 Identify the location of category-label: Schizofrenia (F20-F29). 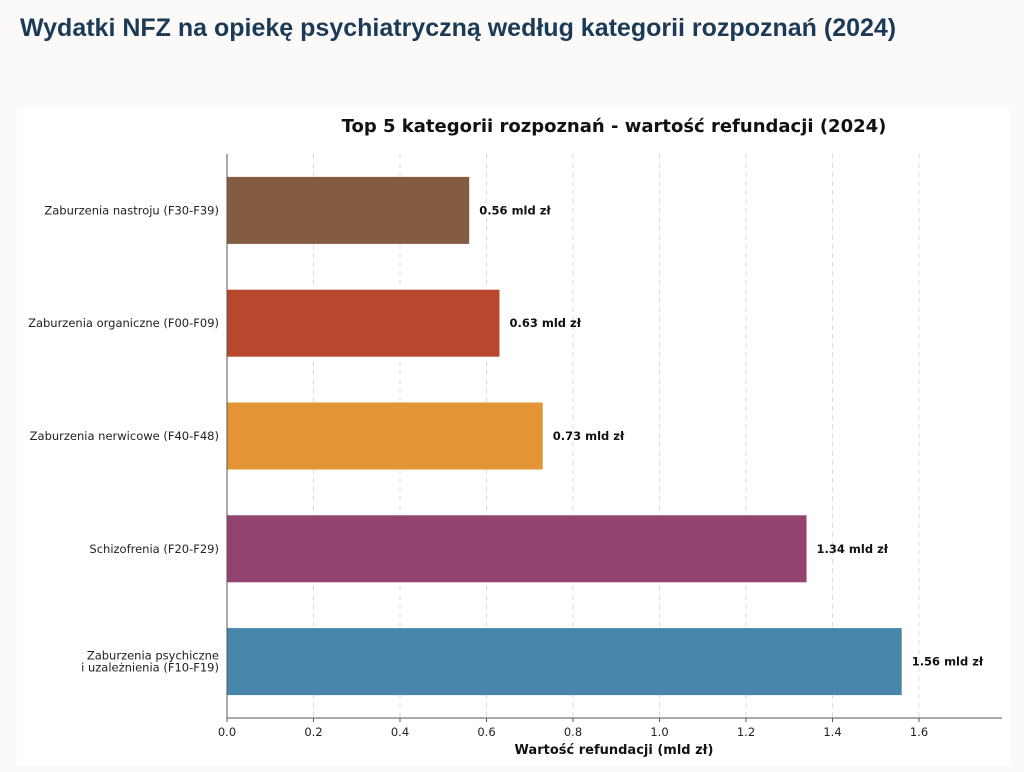
(154, 549).